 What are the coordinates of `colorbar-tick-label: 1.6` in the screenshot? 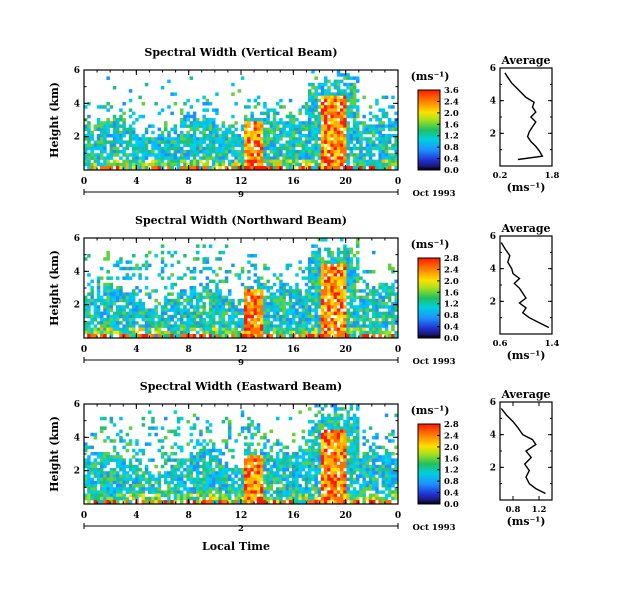 It's located at (451, 293).